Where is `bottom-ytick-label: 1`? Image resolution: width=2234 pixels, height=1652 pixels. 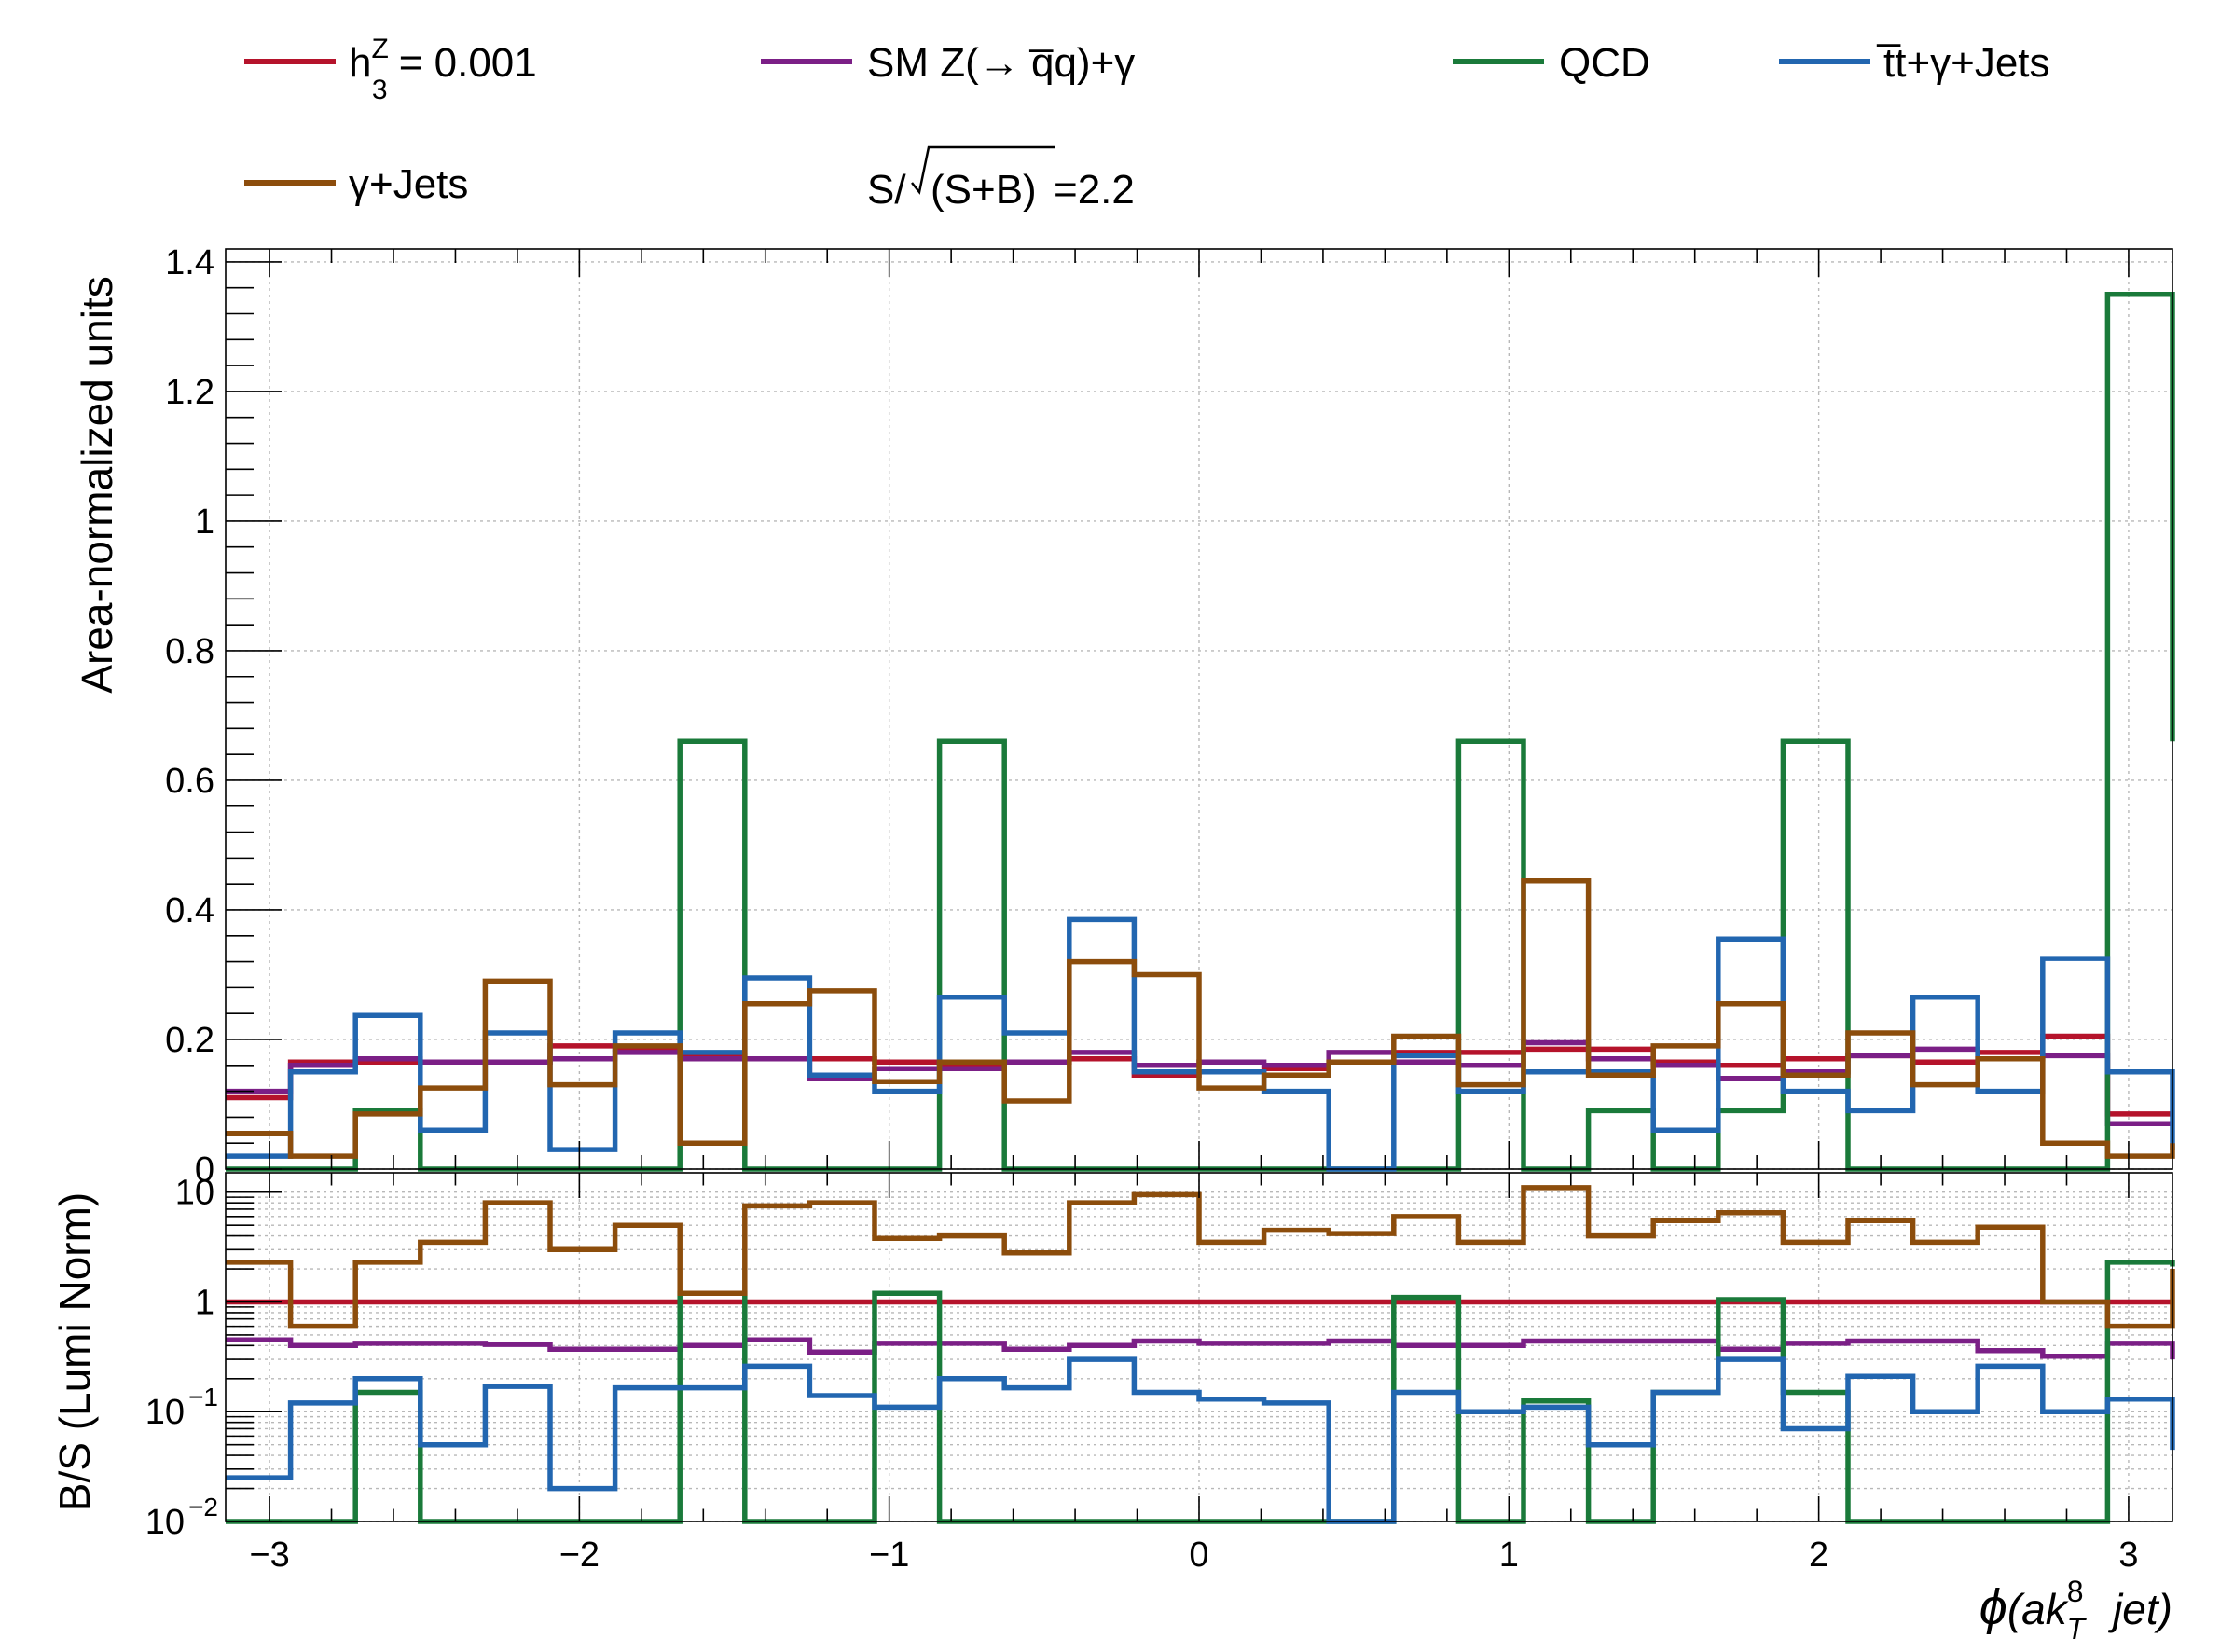 bottom-ytick-label: 1 is located at coordinates (204, 1302).